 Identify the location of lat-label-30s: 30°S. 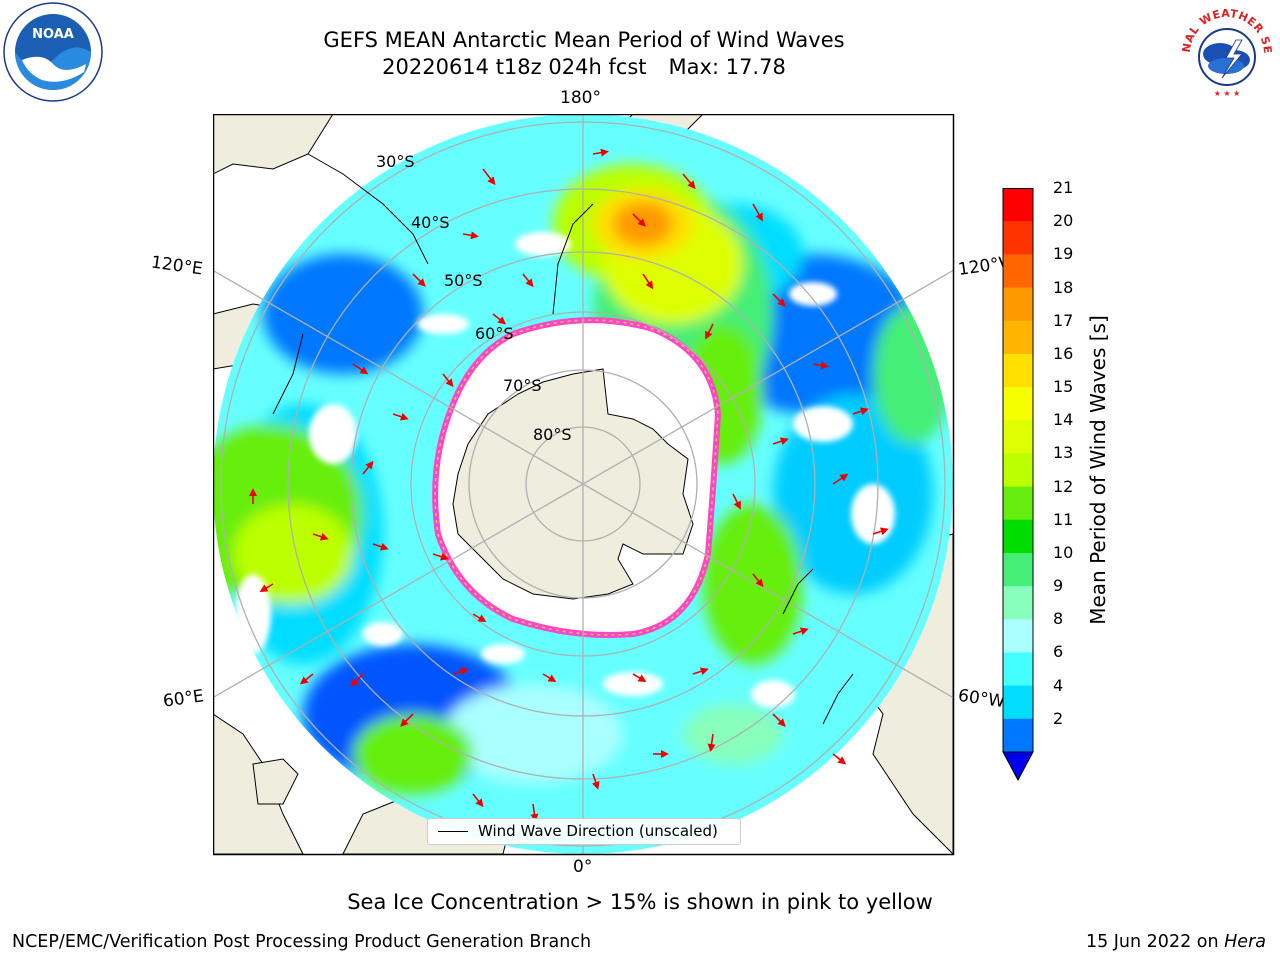
(395, 161).